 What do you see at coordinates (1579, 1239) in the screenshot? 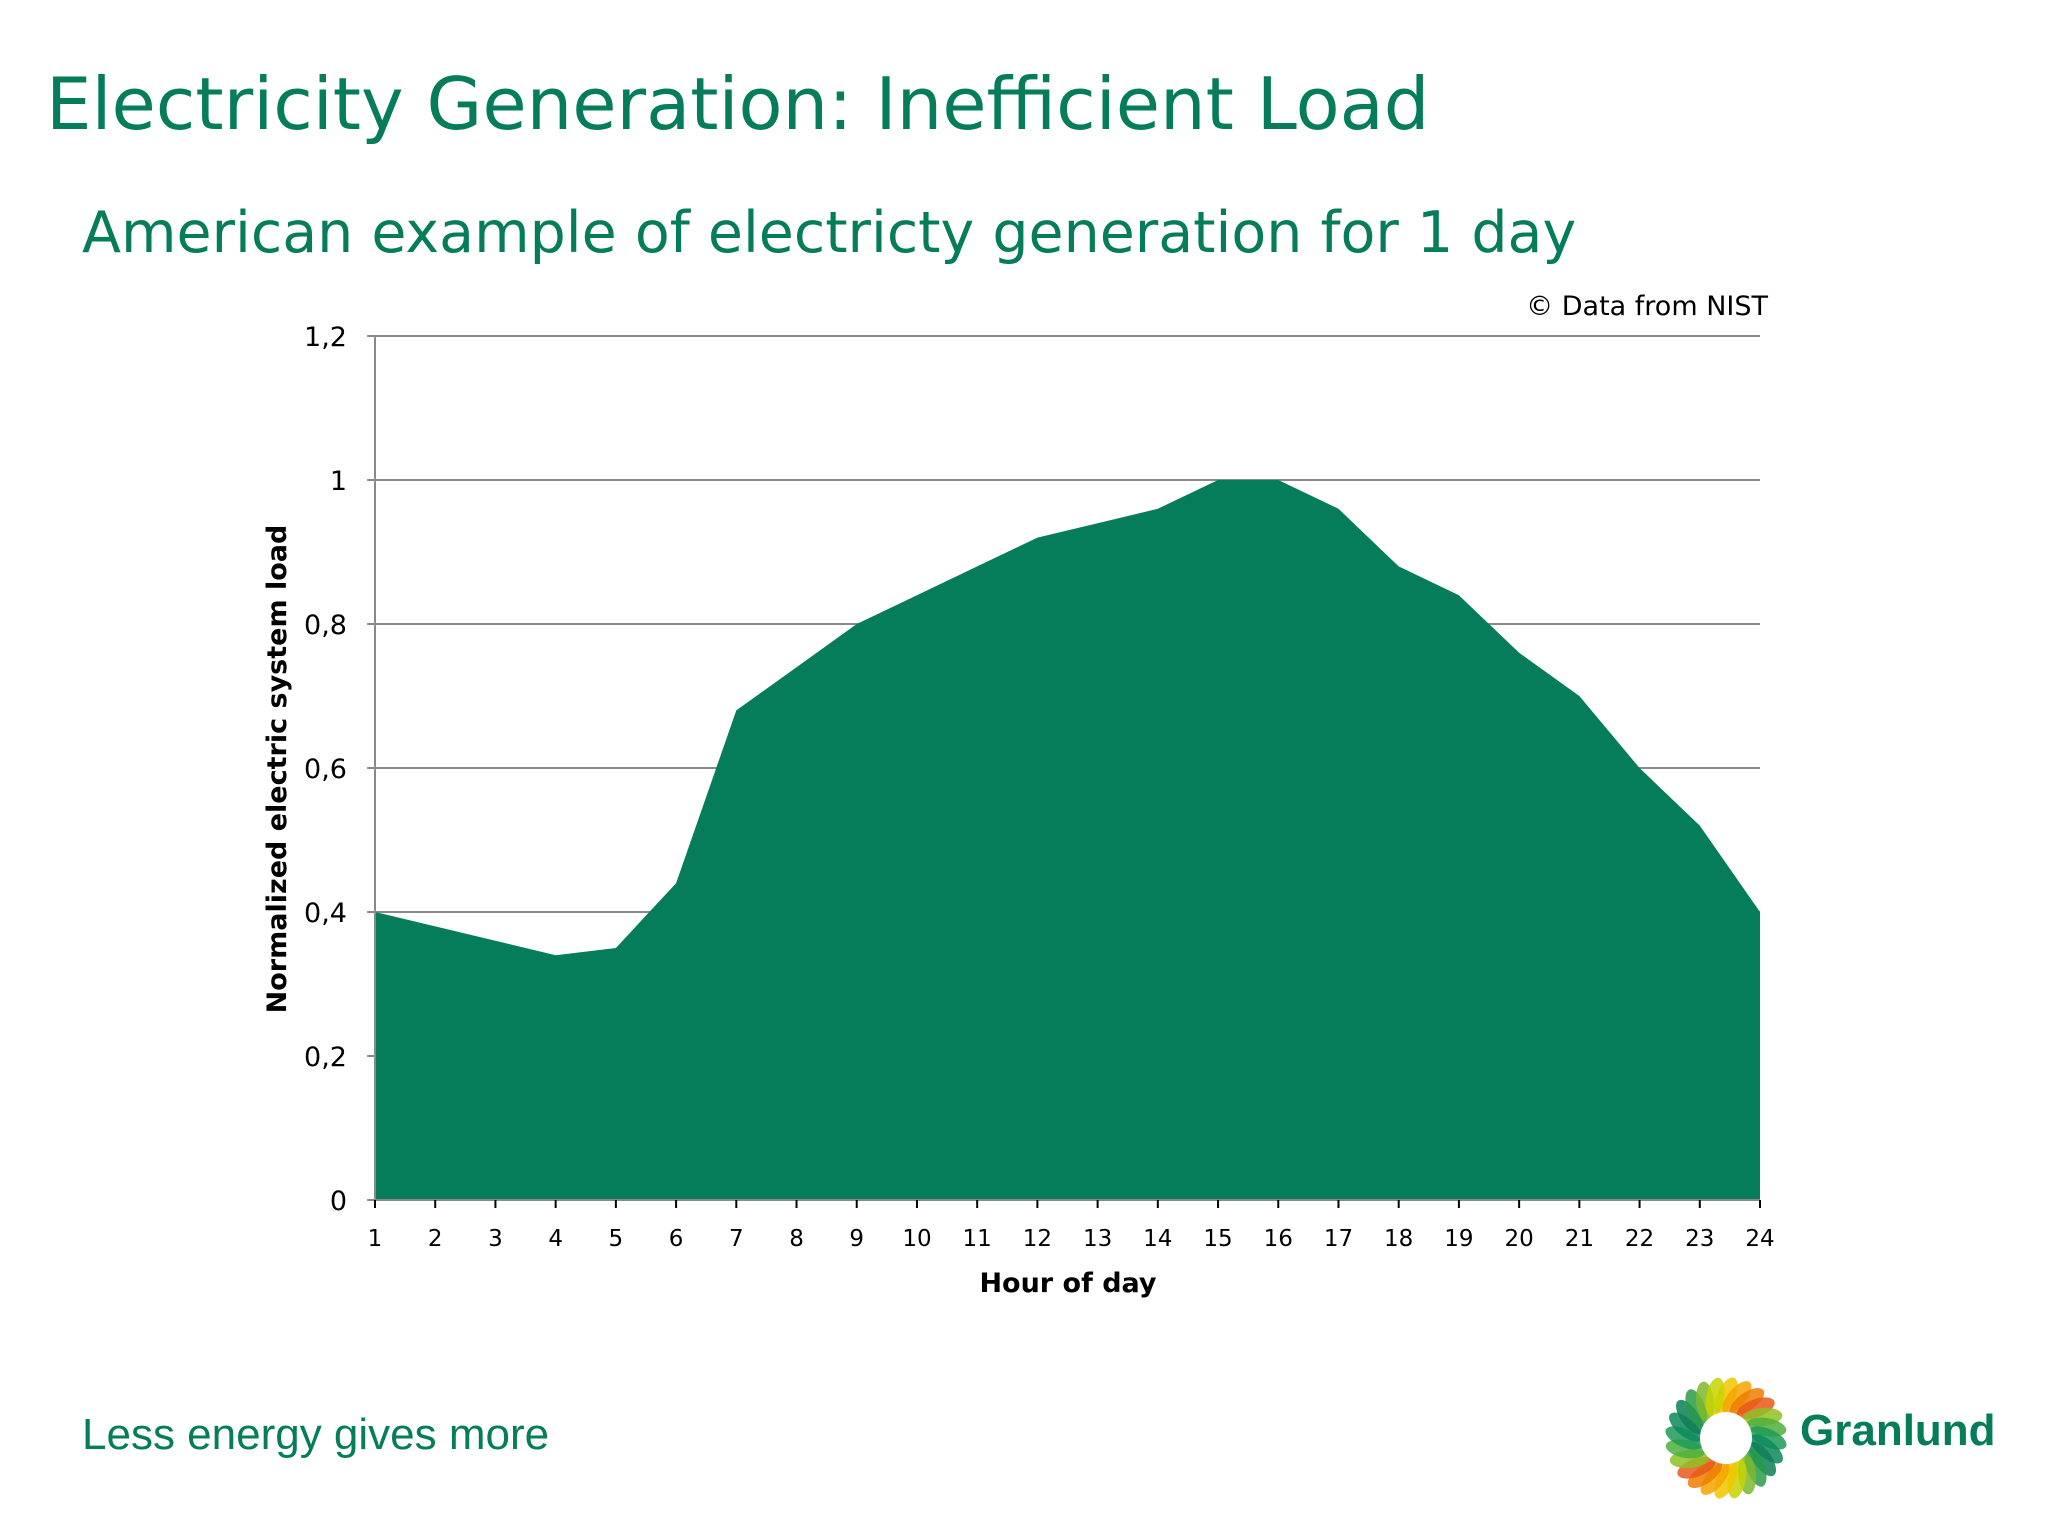
I see `x-tick-label: 21` at bounding box center [1579, 1239].